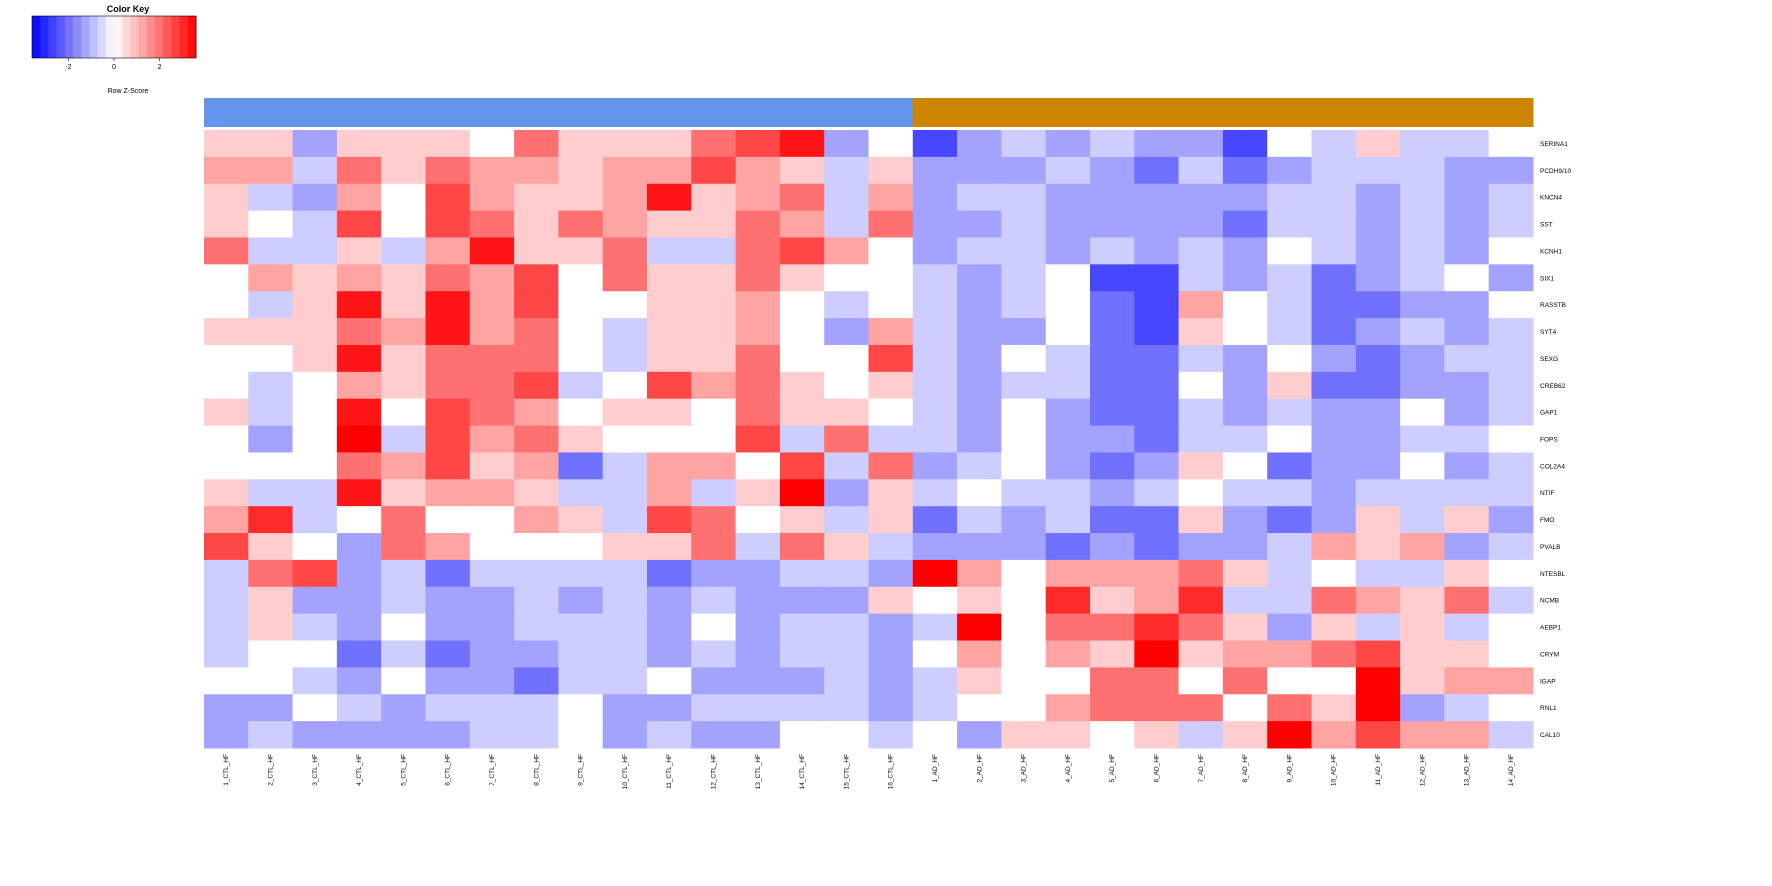  Describe the element at coordinates (1553, 305) in the screenshot. I see `row-label: RASSTB` at that location.